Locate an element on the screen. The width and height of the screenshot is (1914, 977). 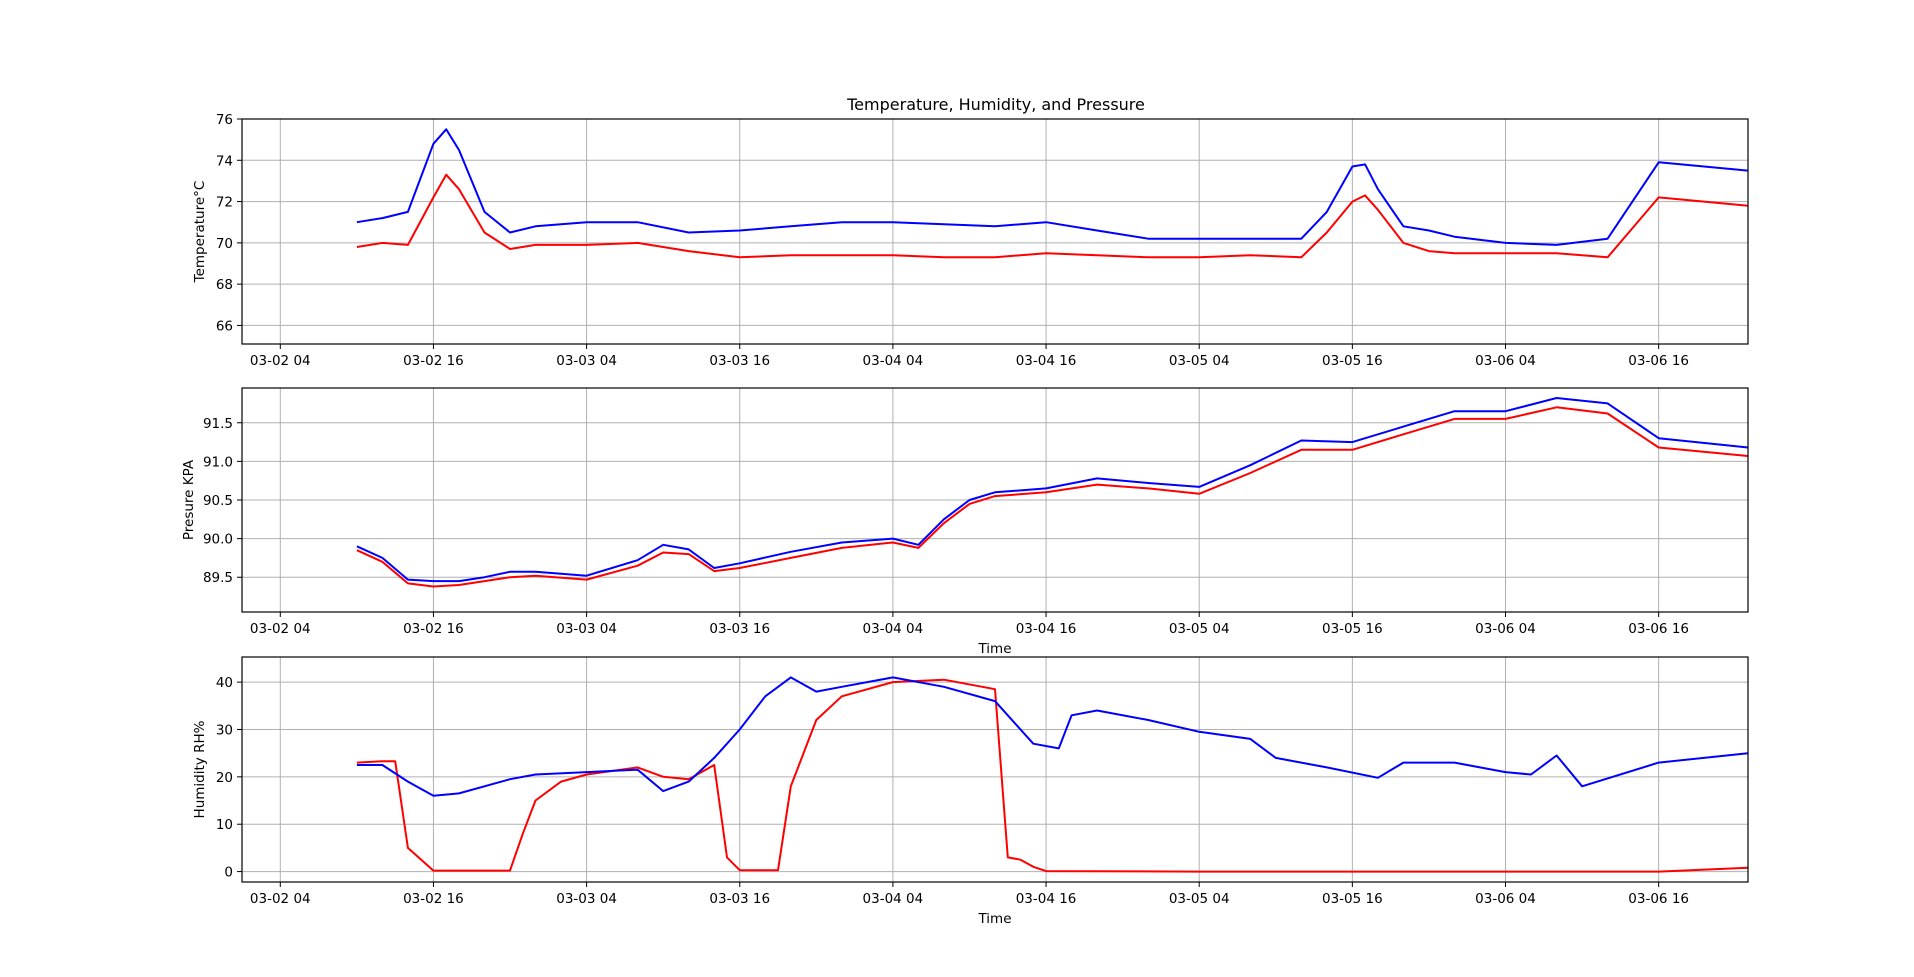
y-tick-label: 10 is located at coordinates (224, 825).